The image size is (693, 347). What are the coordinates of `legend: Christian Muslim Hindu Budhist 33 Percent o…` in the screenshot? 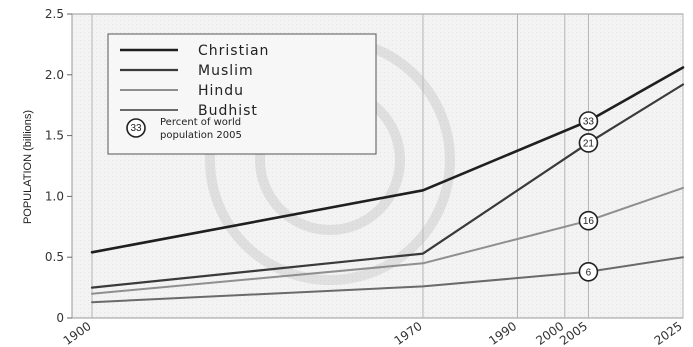 It's located at (242, 94).